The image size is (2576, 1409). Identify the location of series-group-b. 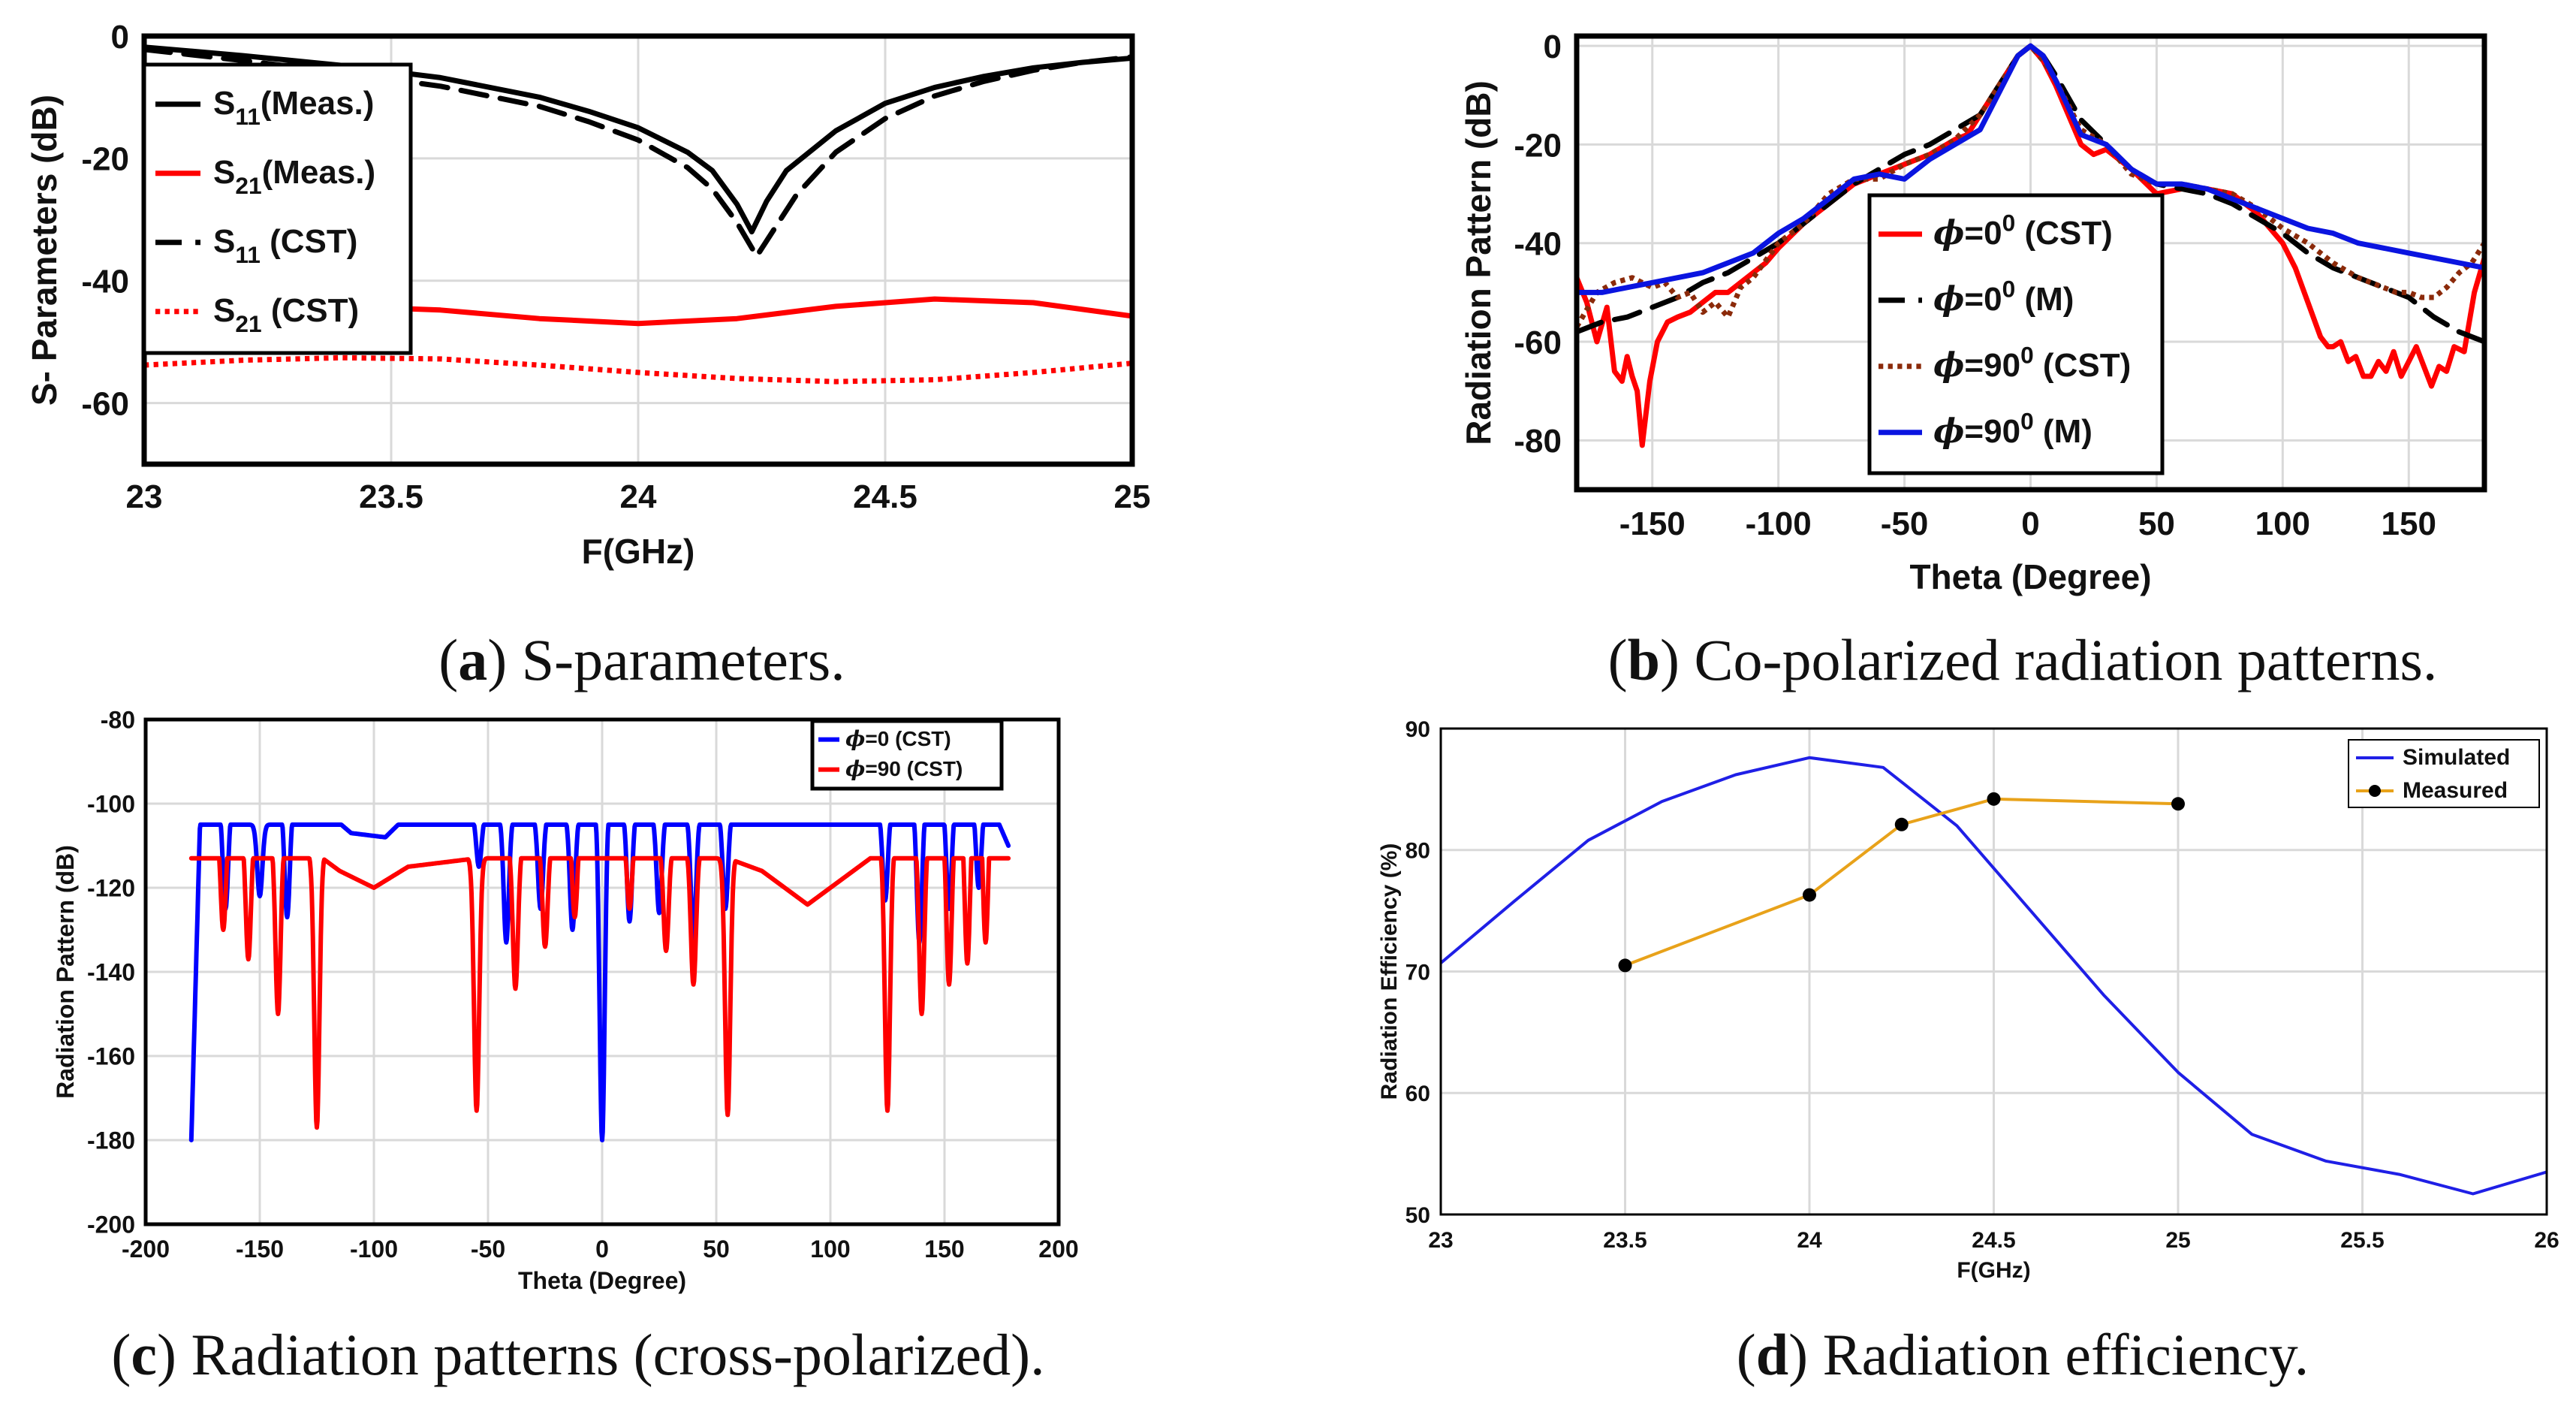
(2030, 245).